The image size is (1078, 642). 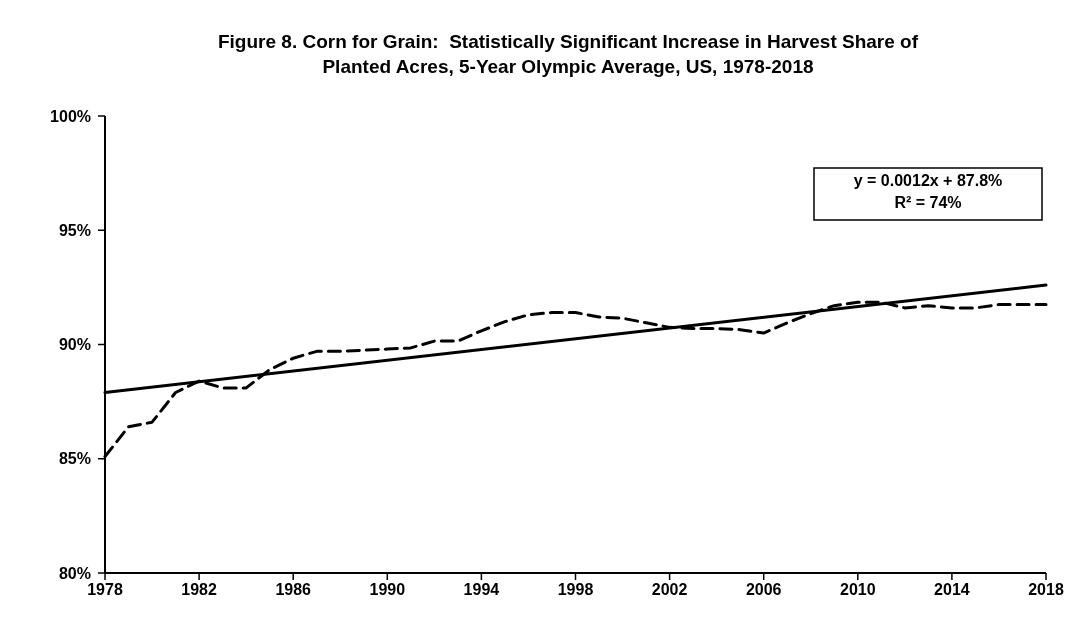 What do you see at coordinates (74, 345) in the screenshot?
I see `y-tick-label: 90%` at bounding box center [74, 345].